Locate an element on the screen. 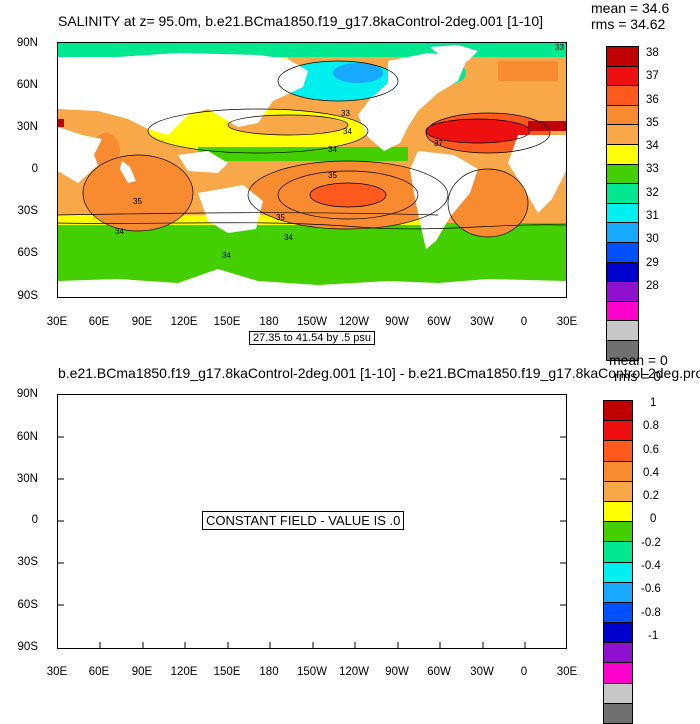 The width and height of the screenshot is (700, 724). bottom-colorbar is located at coordinates (618, 562).